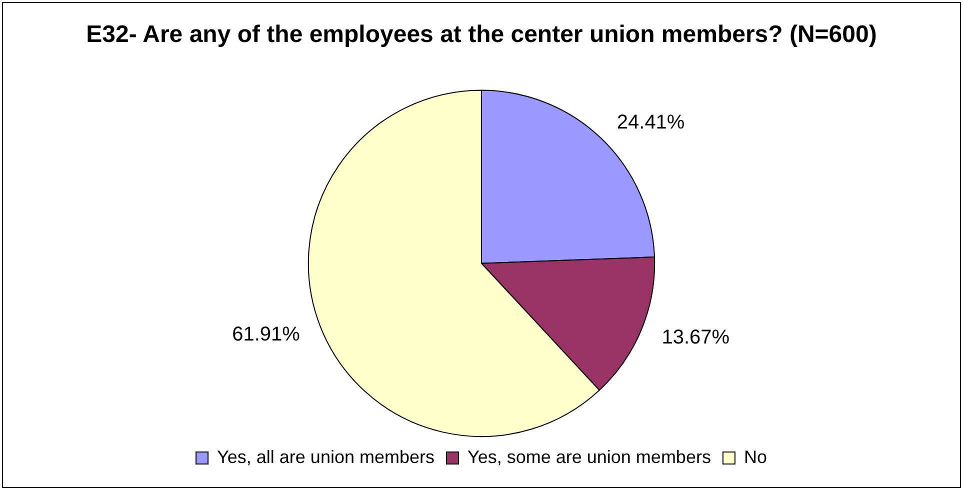 The width and height of the screenshot is (963, 490). I want to click on data-label: 13.67%, so click(696, 337).